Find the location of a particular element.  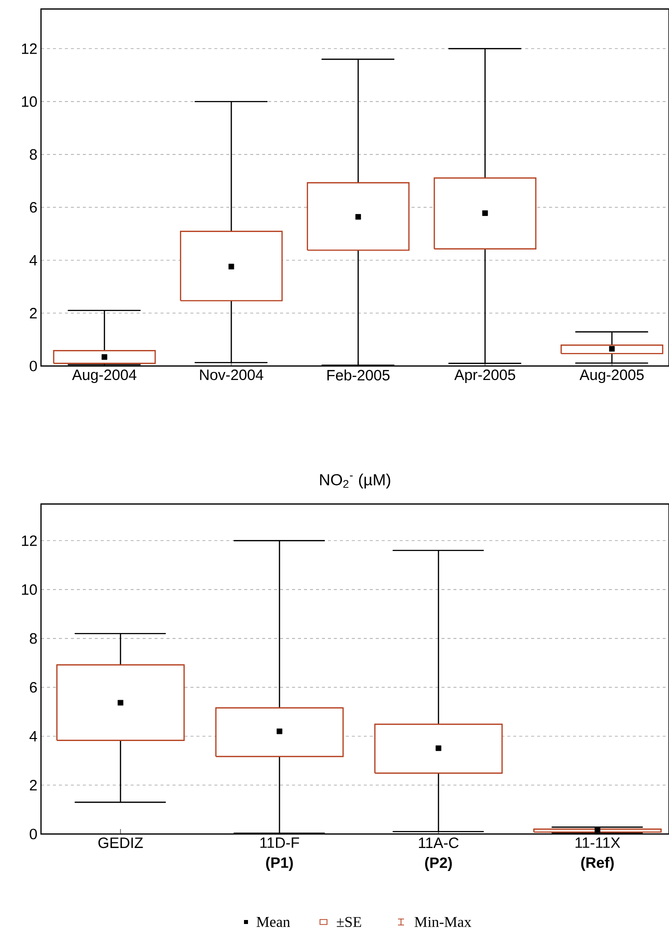

x-tick-label: Aug-2005 is located at coordinates (612, 377).